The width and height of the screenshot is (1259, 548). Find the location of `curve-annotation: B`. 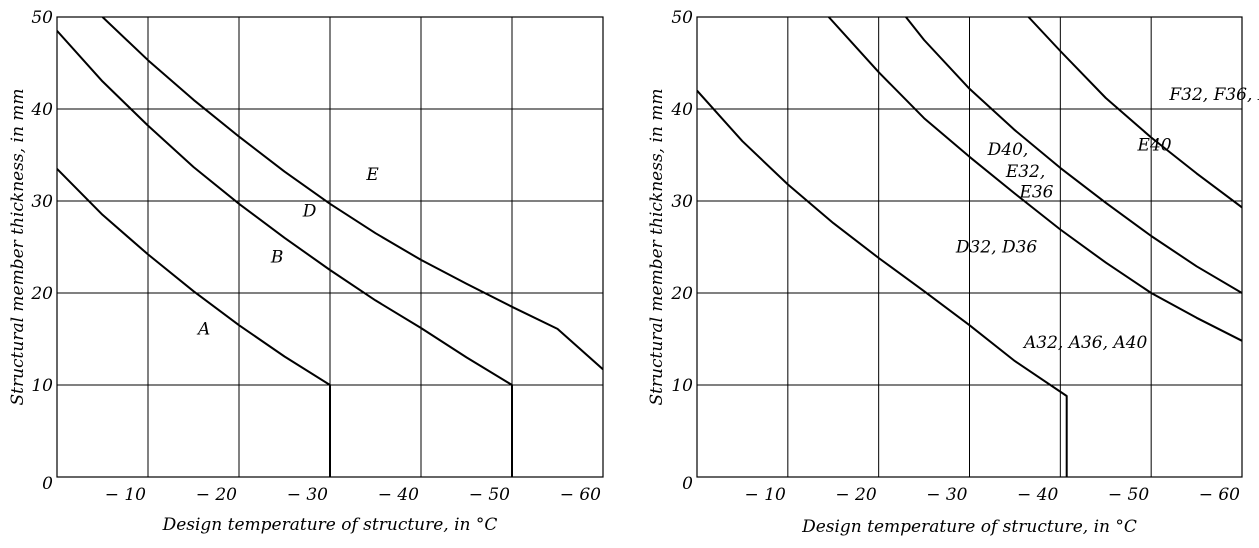

curve-annotation: B is located at coordinates (277, 258).